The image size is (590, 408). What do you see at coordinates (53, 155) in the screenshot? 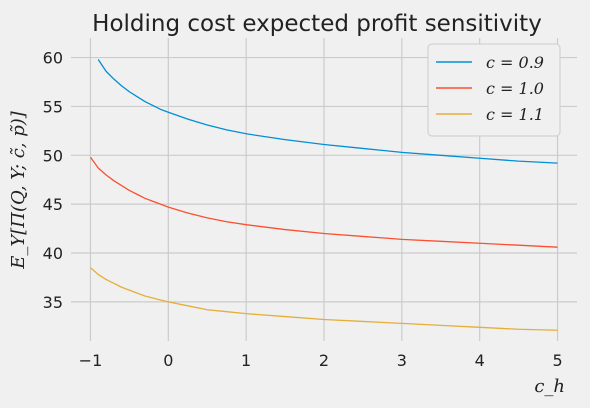
I see `y-tick-label: 50` at bounding box center [53, 155].